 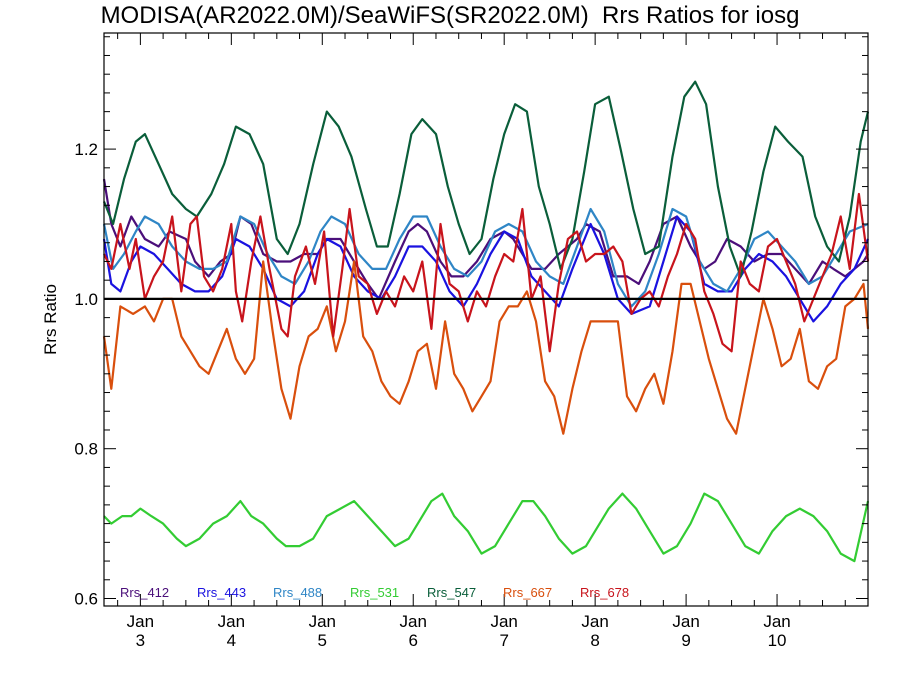 I want to click on x-tick-sublabel: 8, so click(x=594, y=640).